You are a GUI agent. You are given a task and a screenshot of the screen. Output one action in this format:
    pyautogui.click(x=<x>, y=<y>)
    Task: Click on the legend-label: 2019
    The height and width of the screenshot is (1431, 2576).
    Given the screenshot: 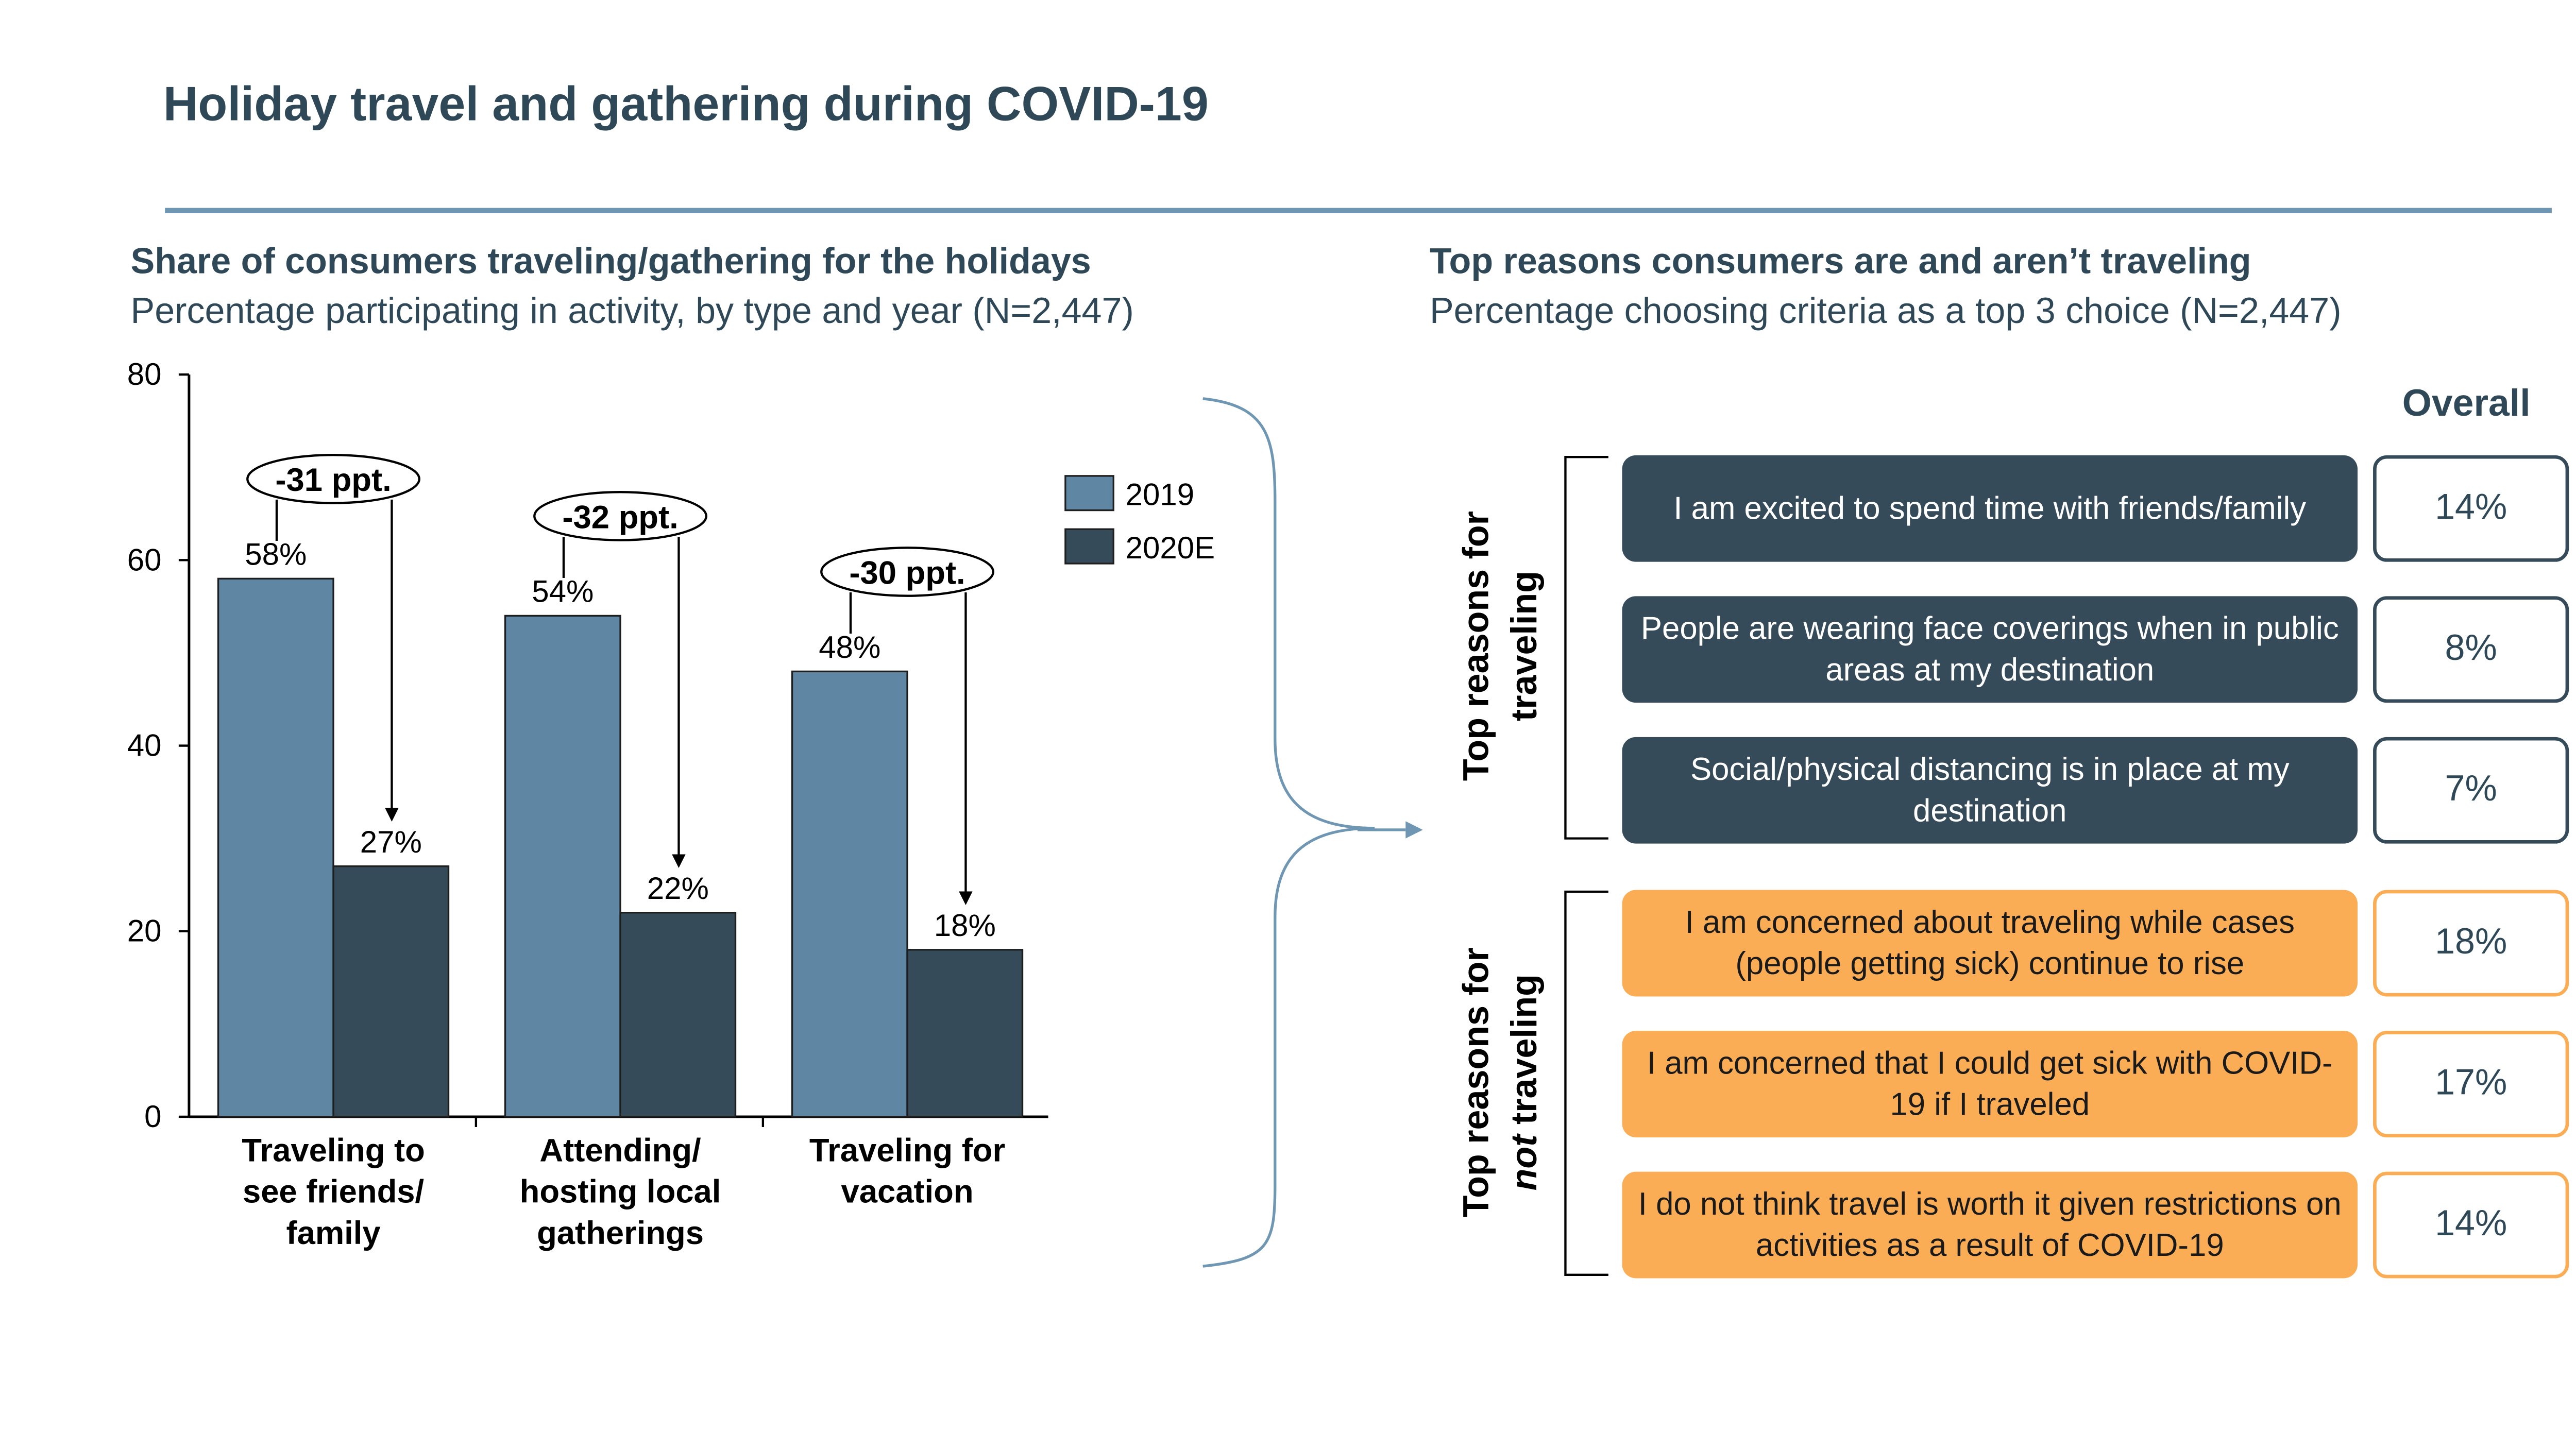 What is the action you would take?
    pyautogui.click(x=1160, y=495)
    